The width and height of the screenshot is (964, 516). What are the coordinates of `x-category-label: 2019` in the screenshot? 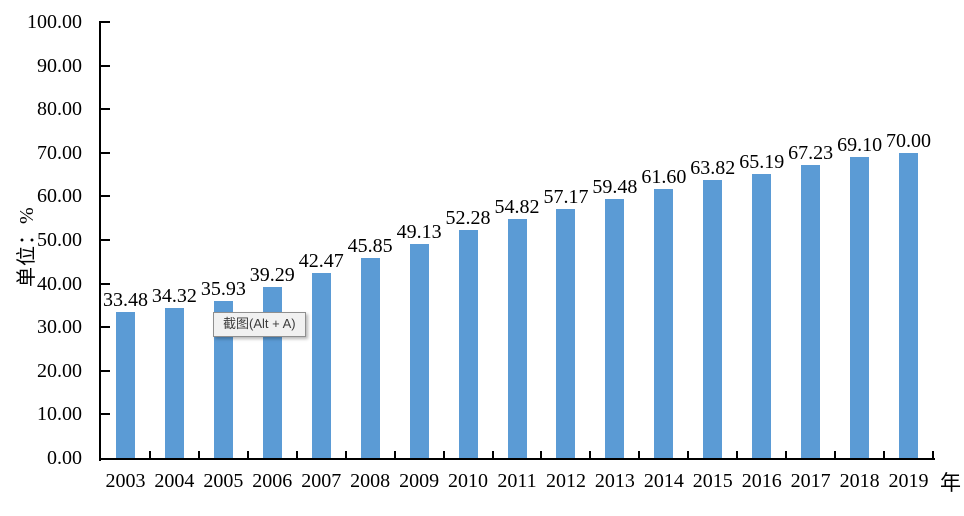 It's located at (908, 481).